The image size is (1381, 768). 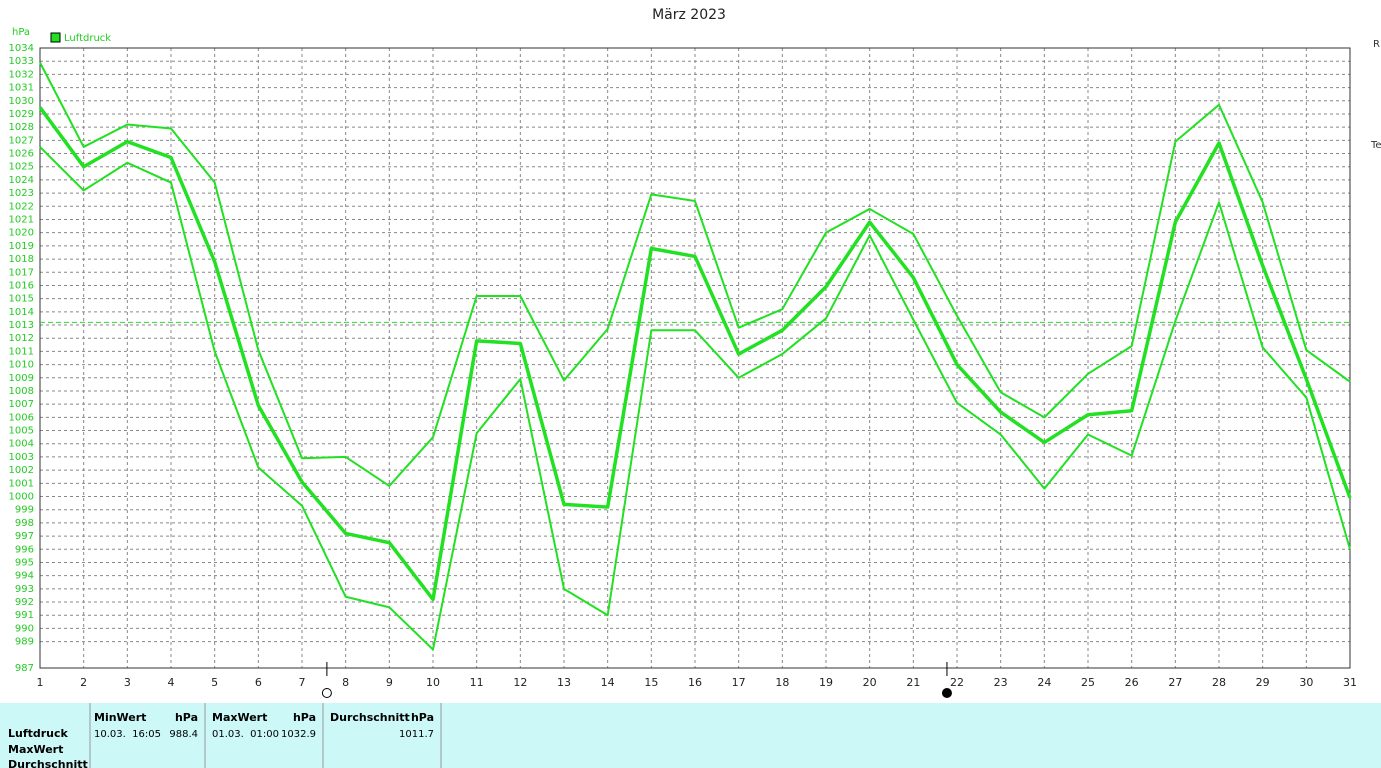 I want to click on y-tick-label: 998, so click(x=24, y=523).